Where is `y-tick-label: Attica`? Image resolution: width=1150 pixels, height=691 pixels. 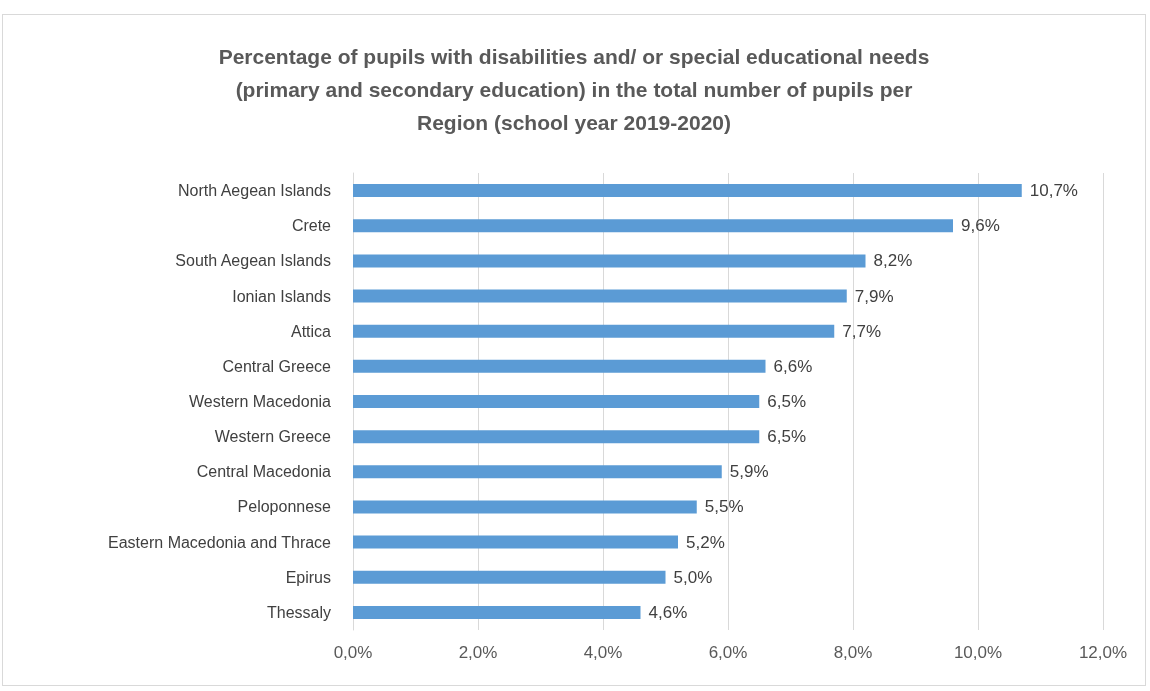
y-tick-label: Attica is located at coordinates (311, 331).